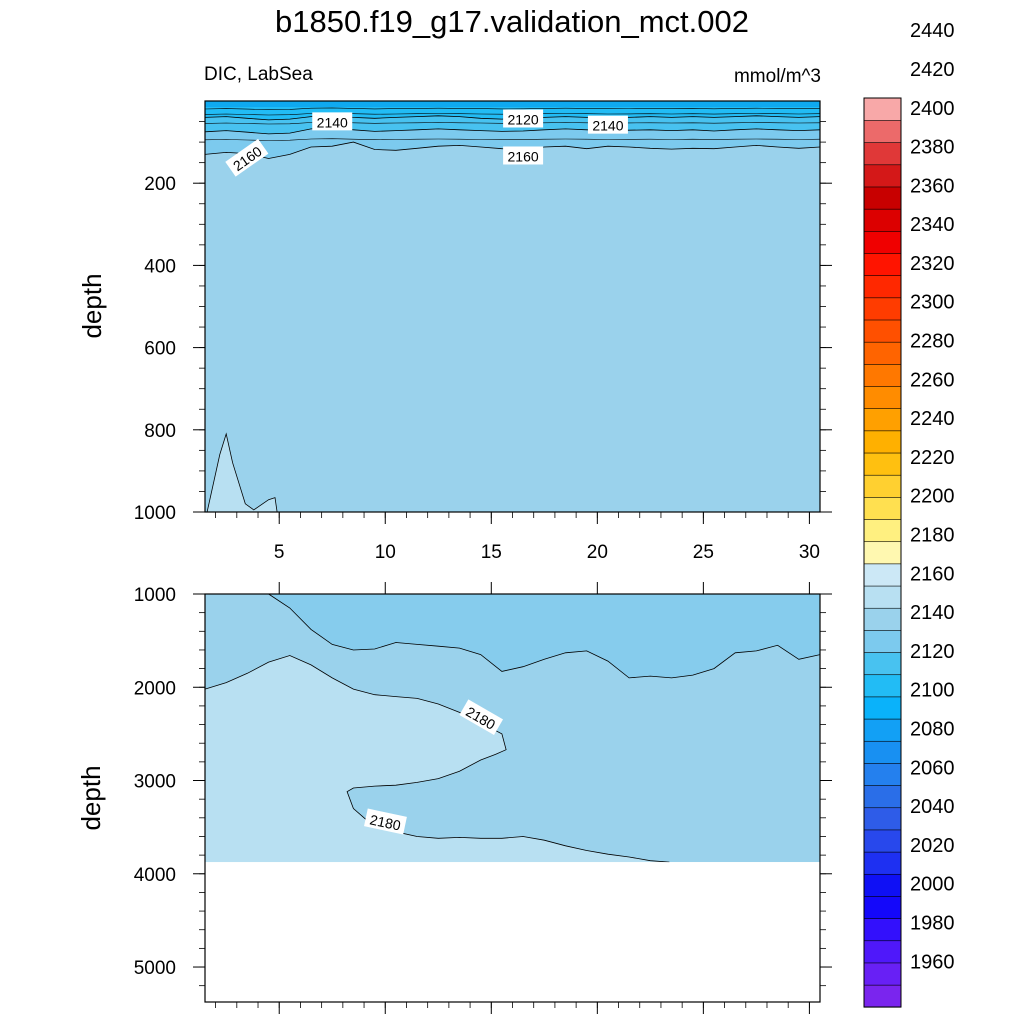 Image resolution: width=1024 pixels, height=1024 pixels. What do you see at coordinates (512, 108) in the screenshot?
I see `contour-line-minor` at bounding box center [512, 108].